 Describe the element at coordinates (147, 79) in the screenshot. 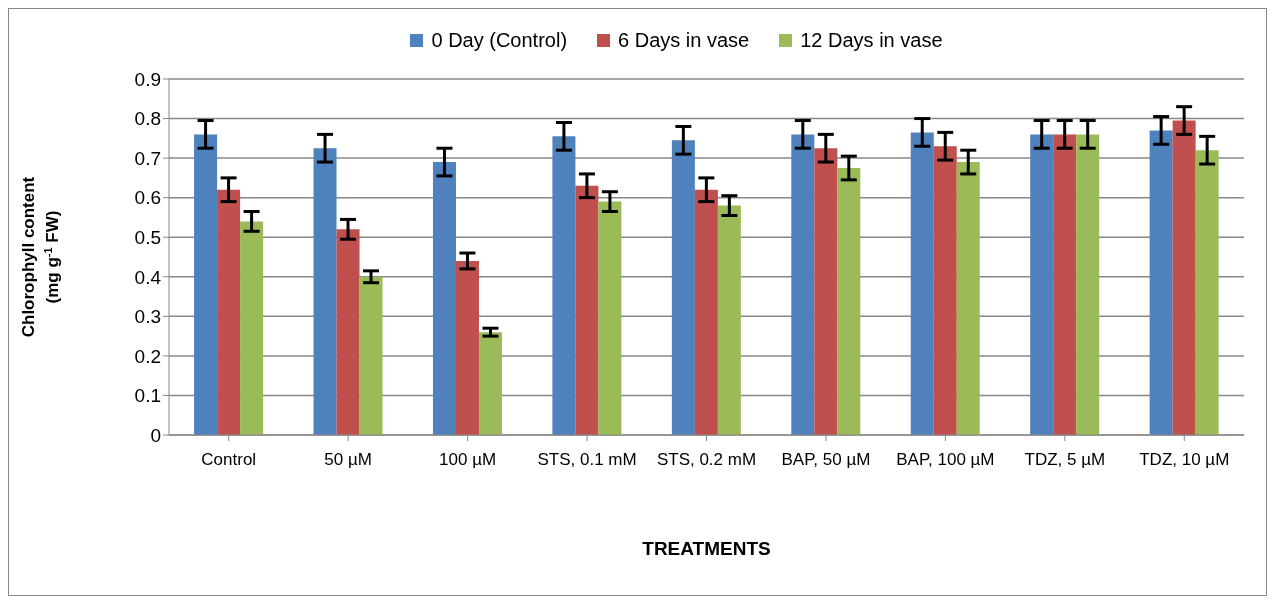

I see `y-tick-label: 0.9` at that location.